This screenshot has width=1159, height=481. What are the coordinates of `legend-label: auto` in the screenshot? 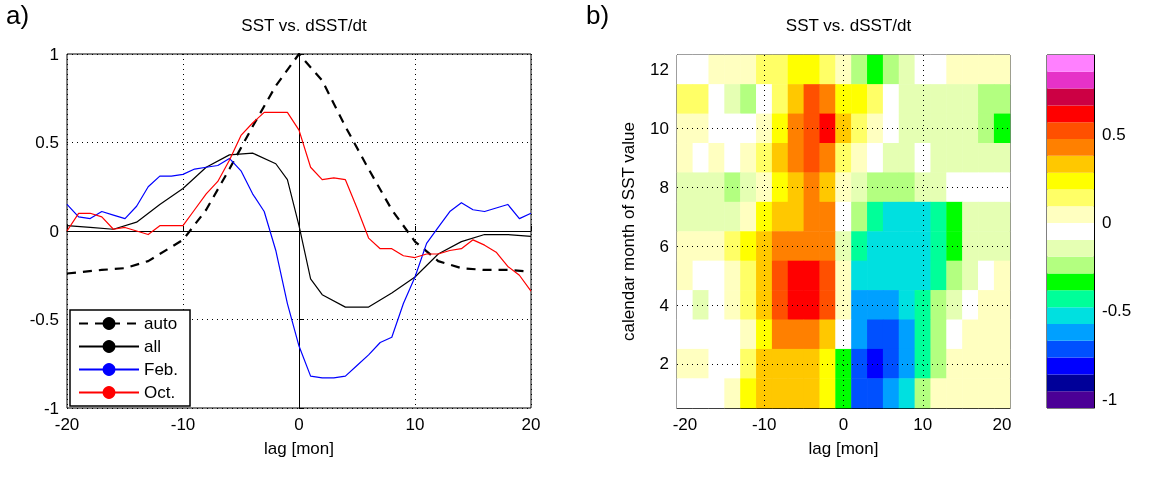 It's located at (161, 323).